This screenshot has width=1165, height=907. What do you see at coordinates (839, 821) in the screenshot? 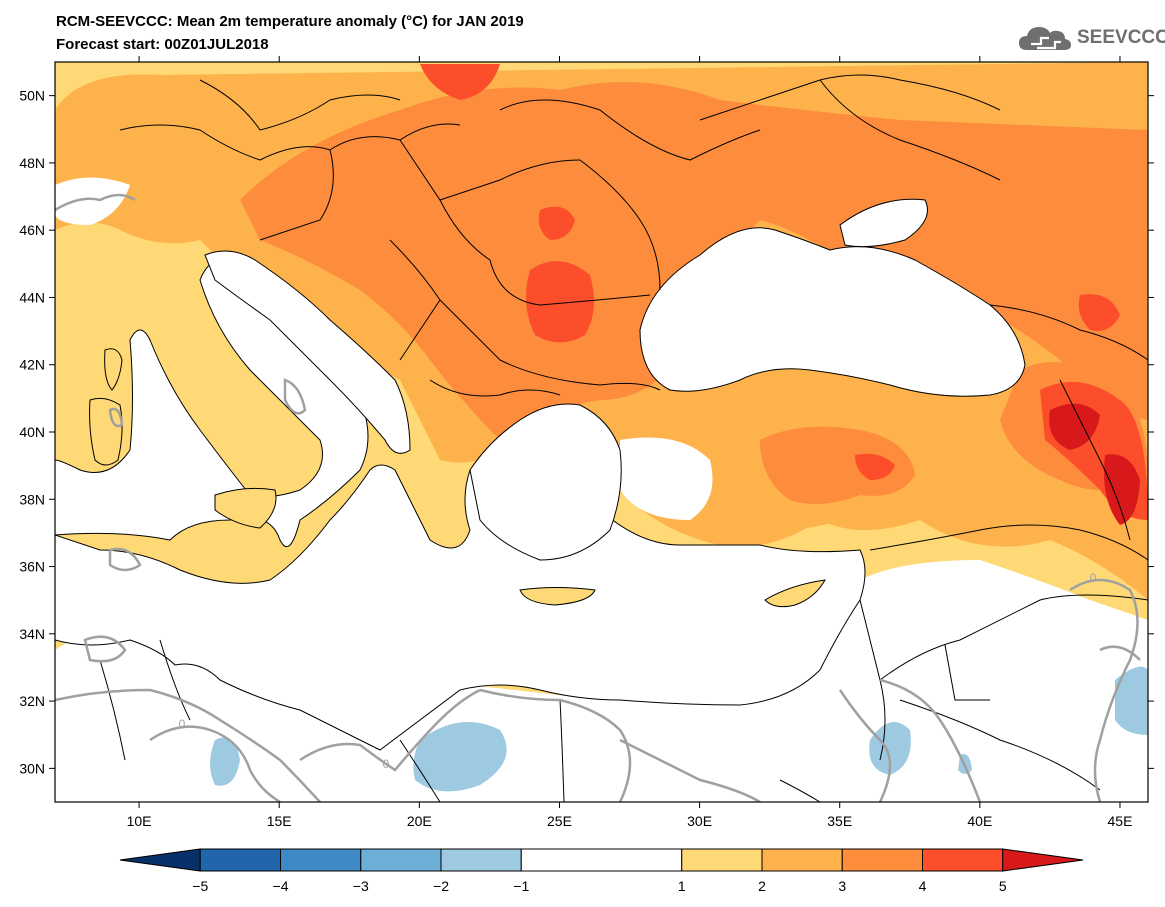
I see `lon-tick-label: 35E` at bounding box center [839, 821].